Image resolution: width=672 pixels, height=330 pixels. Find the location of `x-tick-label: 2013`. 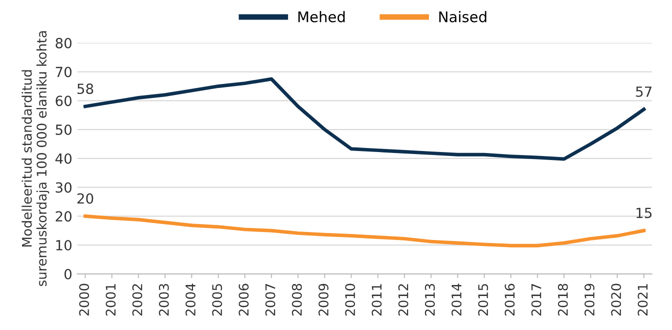

x-tick-label: 2013 is located at coordinates (429, 300).